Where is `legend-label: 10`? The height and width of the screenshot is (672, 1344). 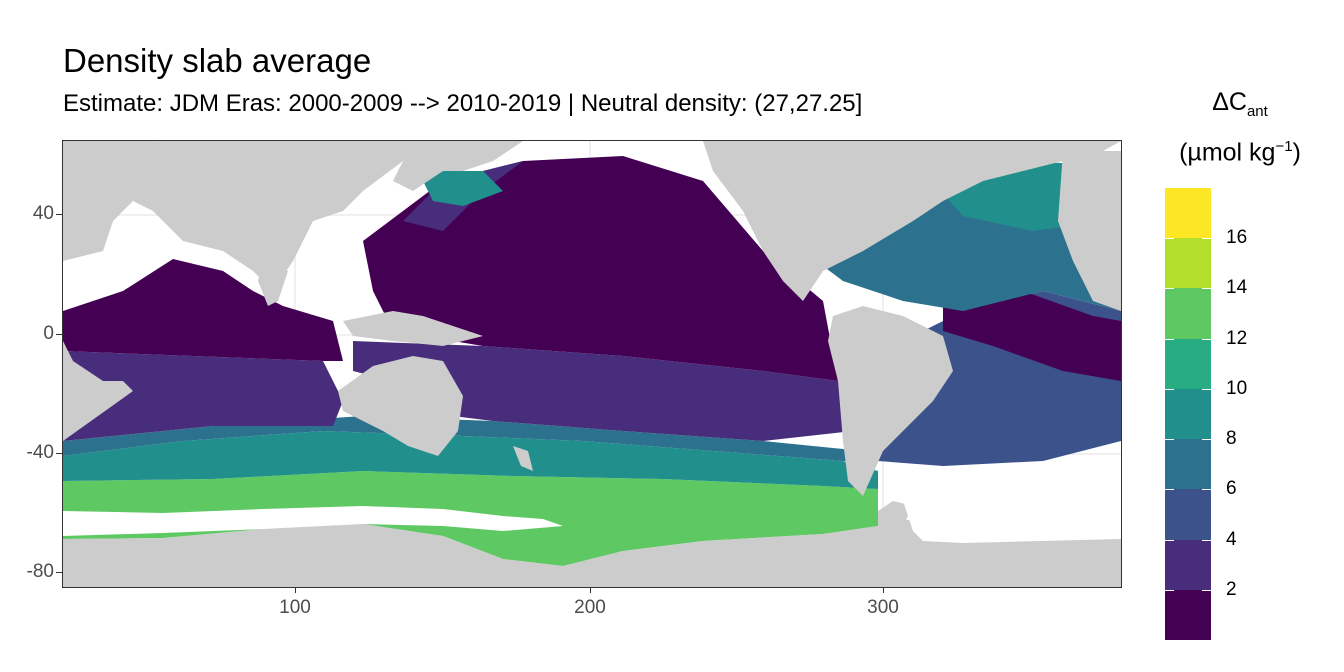 legend-label: 10 is located at coordinates (1237, 388).